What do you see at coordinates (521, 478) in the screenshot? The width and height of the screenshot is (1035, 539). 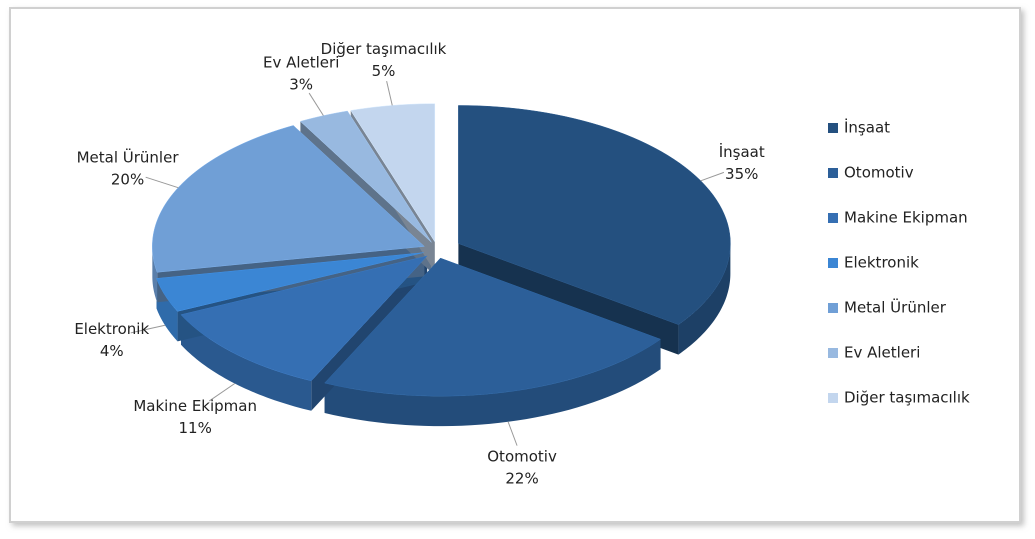 I see `slice-value-label: 22%` at bounding box center [521, 478].